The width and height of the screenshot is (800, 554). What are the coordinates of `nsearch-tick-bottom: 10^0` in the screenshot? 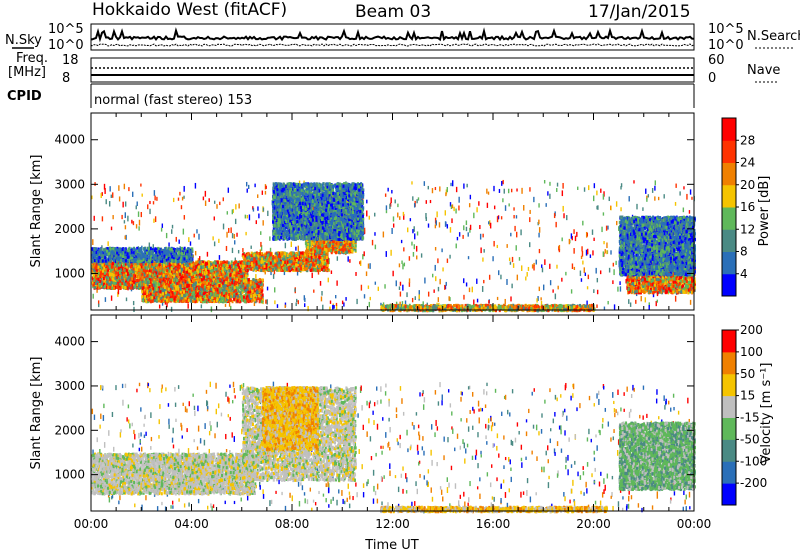 It's located at (726, 45).